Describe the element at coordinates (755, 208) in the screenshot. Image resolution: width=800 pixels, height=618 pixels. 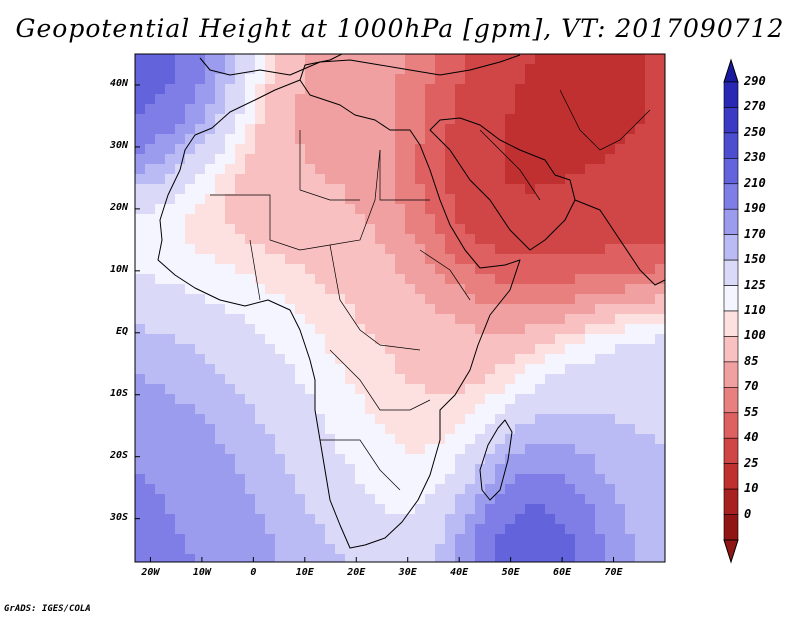
I see `colorbar-label: 190` at that location.